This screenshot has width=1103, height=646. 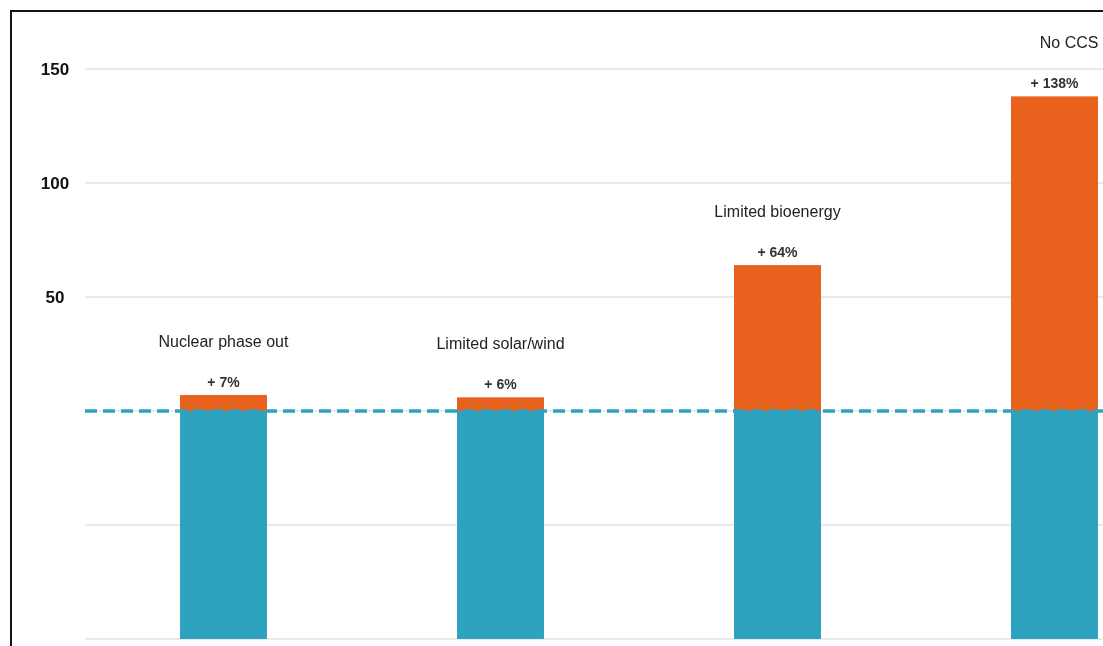 I want to click on data-label: + 7%, so click(x=224, y=382).